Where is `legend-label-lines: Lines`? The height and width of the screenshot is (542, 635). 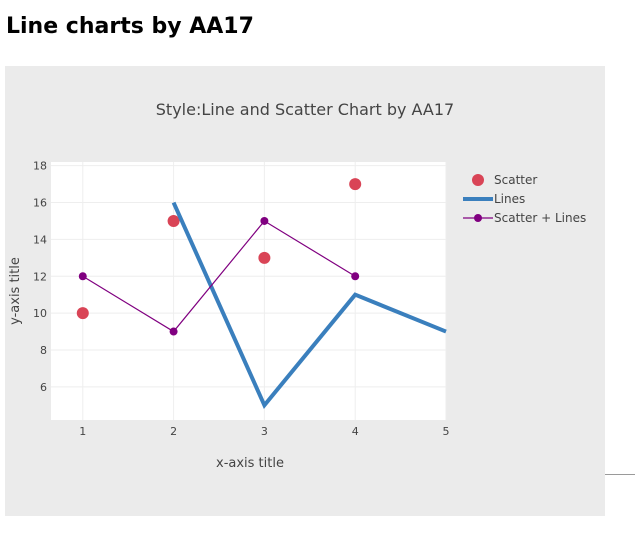
legend-label-lines: Lines is located at coordinates (509, 199).